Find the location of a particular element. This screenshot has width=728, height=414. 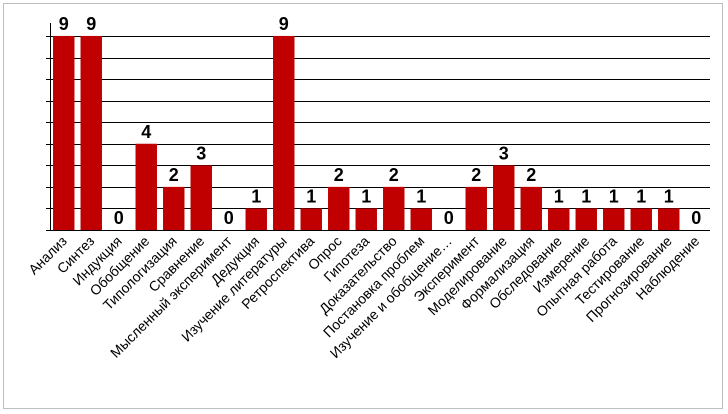

data-label: 4 is located at coordinates (146, 132).